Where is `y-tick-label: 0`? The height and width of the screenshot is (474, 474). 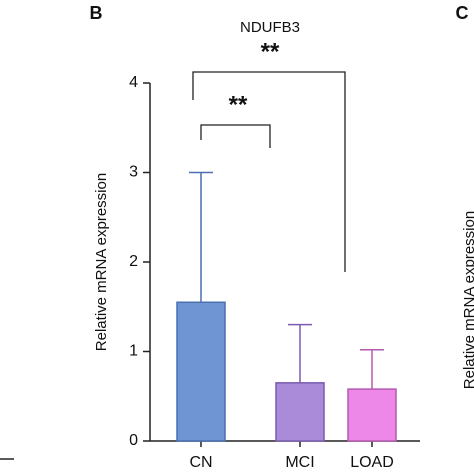 y-tick-label: 0 is located at coordinates (133, 440).